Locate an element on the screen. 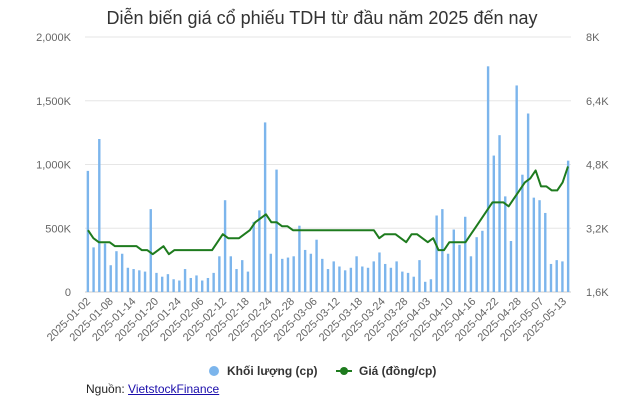 The image size is (641, 411). legend-price-label: Giá (đồng/cp) is located at coordinates (397, 371).